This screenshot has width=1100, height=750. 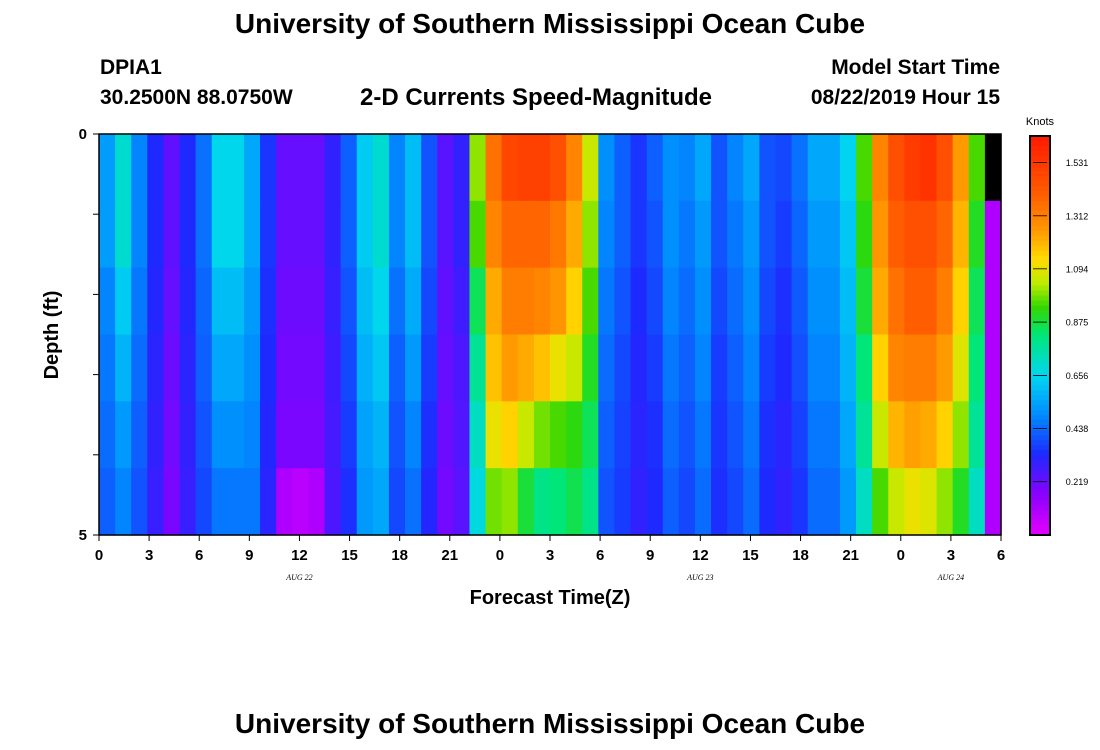 I want to click on colorbar-frame, so click(x=1040, y=335).